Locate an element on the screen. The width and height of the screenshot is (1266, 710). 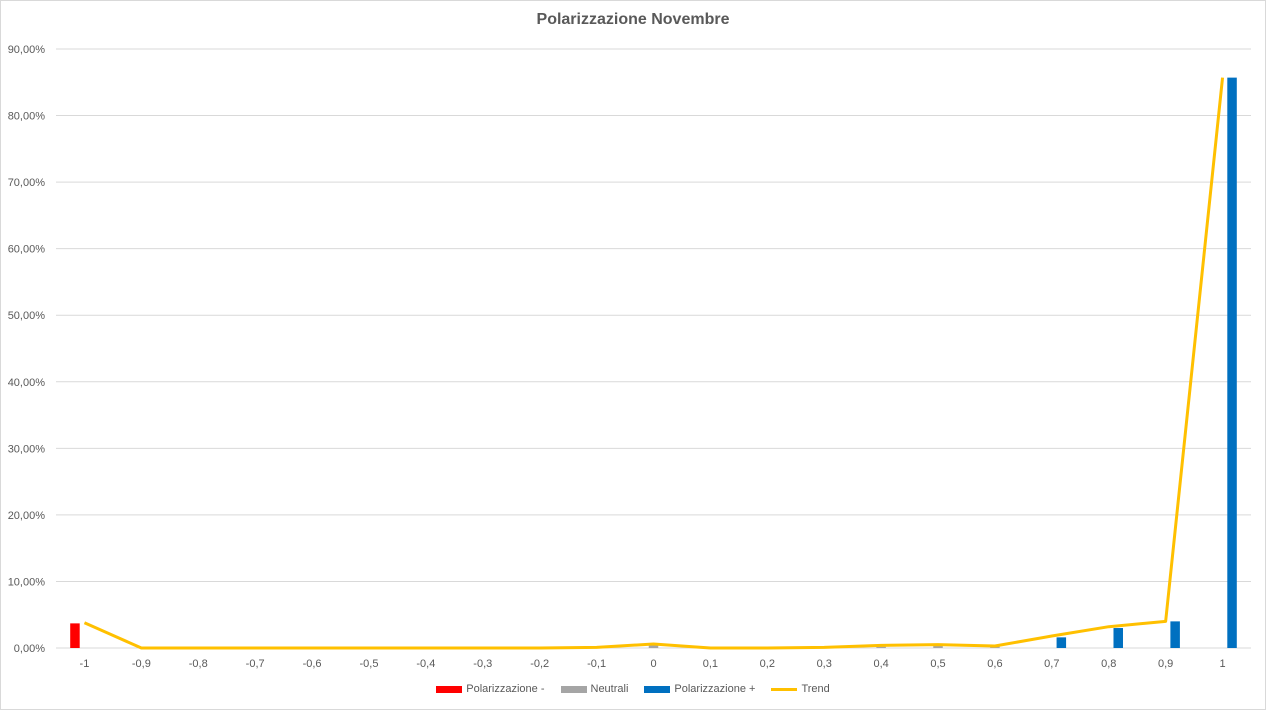
legend-item-trend: Trend is located at coordinates (800, 689).